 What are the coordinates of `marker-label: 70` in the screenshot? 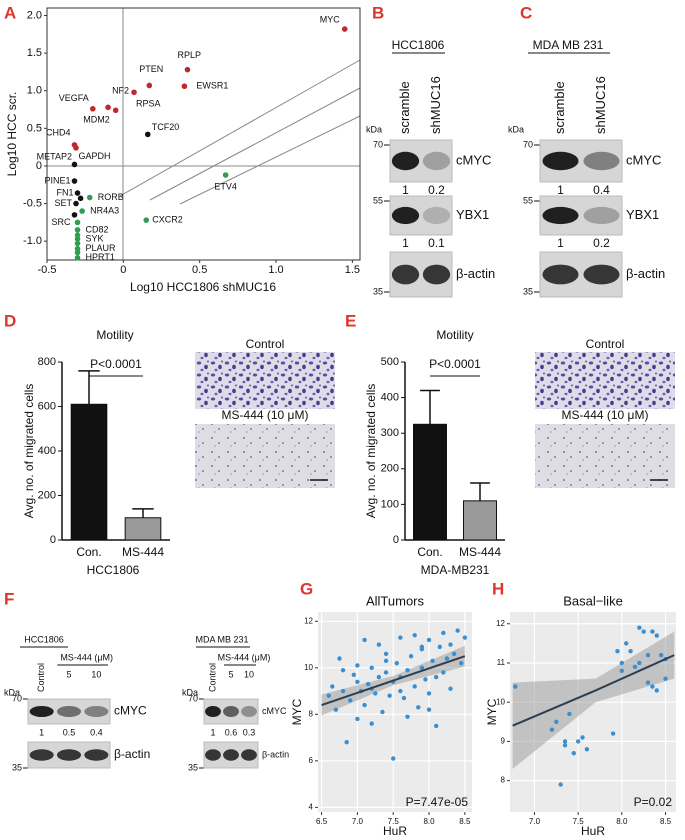 It's located at (193, 698).